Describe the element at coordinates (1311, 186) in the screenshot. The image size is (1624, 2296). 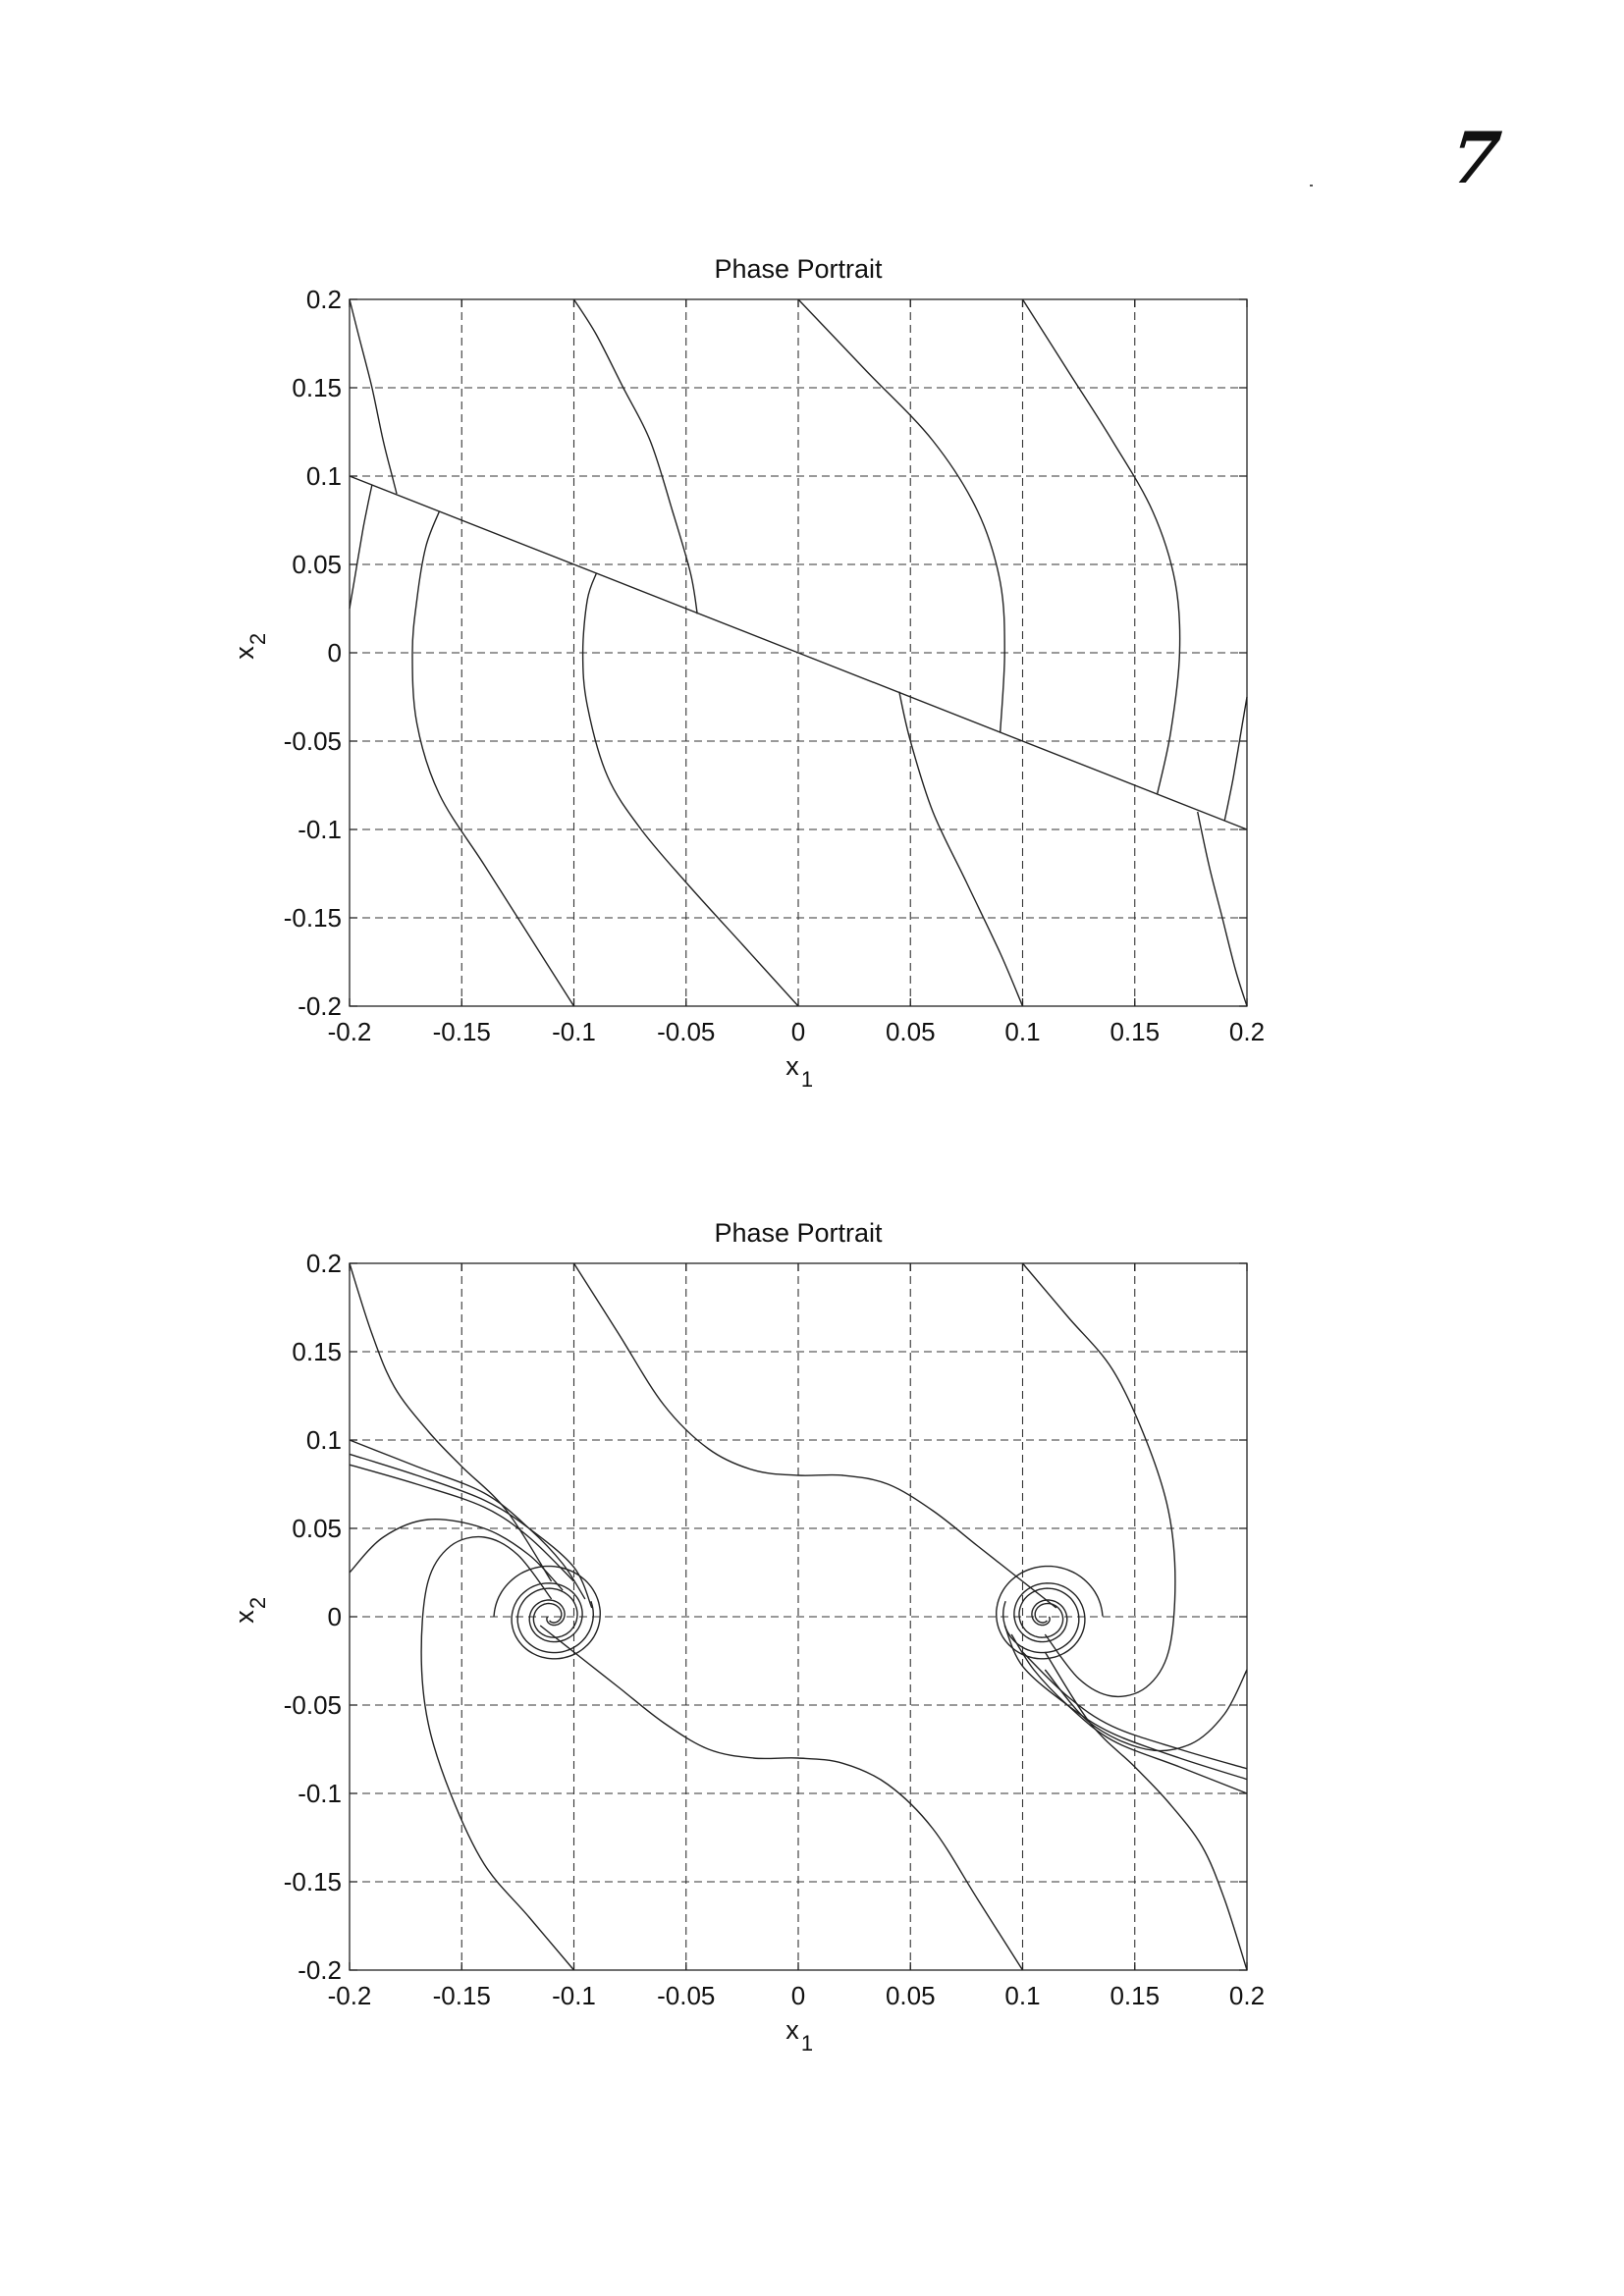
I see `scan-speck` at that location.